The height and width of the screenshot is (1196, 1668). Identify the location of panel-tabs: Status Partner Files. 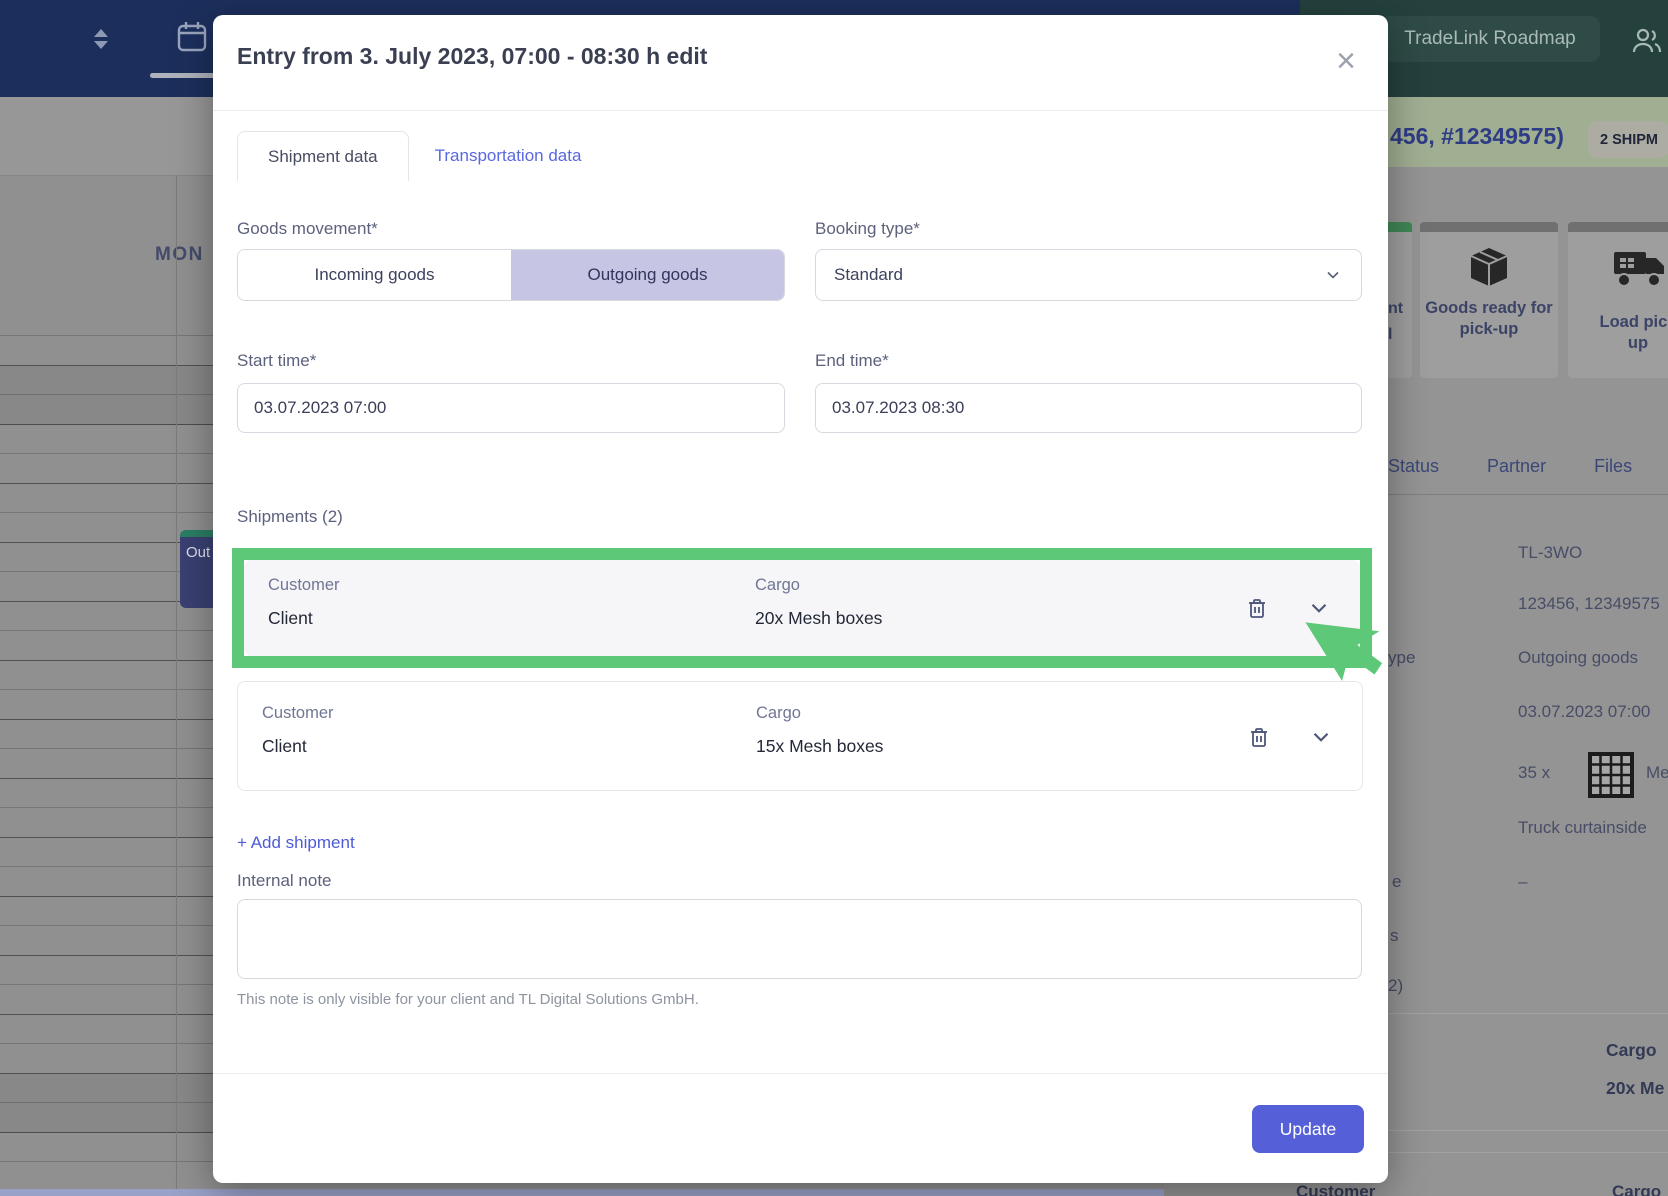
(1510, 466).